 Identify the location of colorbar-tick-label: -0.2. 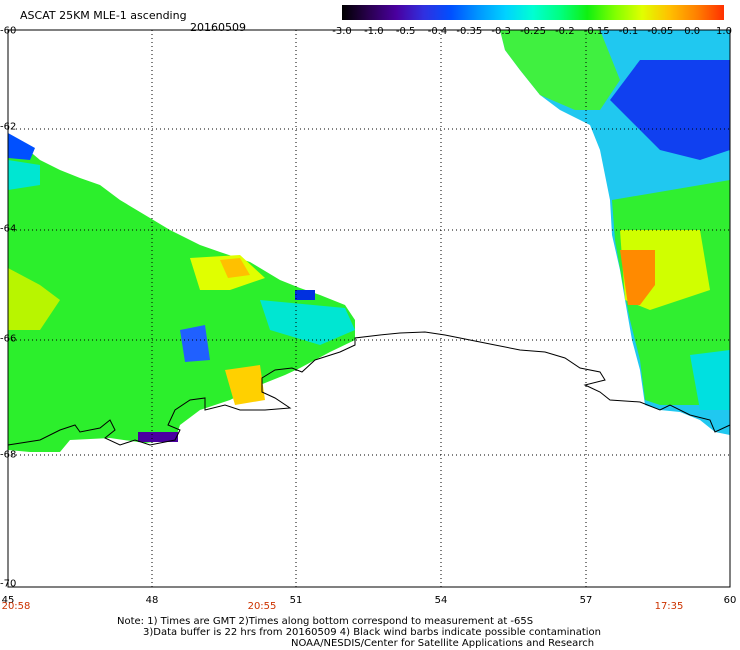
(565, 31).